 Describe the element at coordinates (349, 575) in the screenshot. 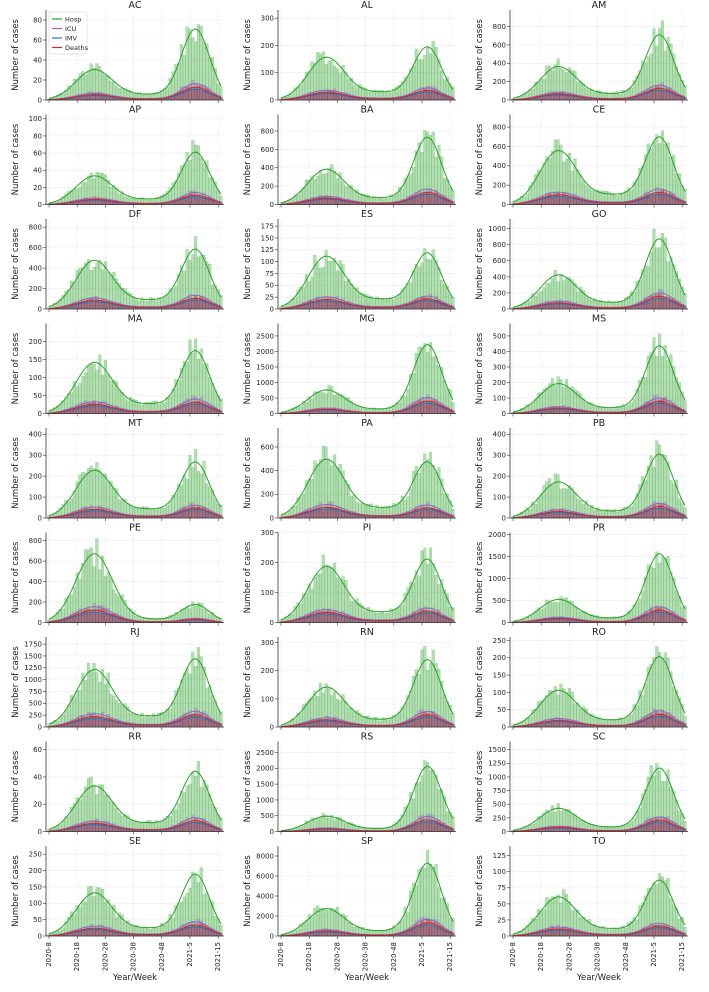

I see `subplot-pi: 0 100 200 300 PI Number of cases` at that location.